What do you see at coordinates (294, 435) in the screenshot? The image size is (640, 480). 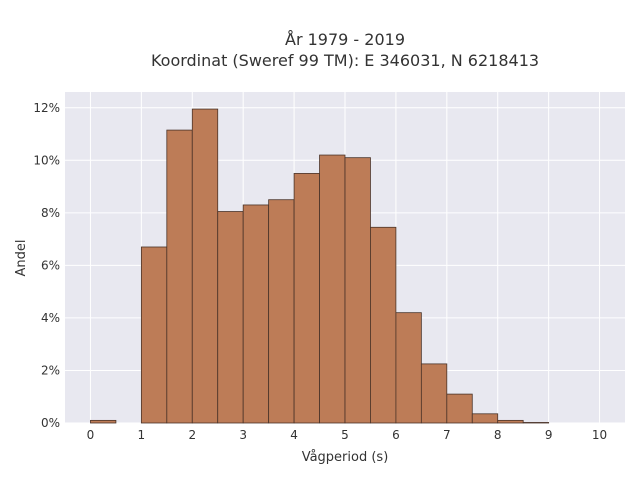 I see `x-tick-label: 4` at bounding box center [294, 435].